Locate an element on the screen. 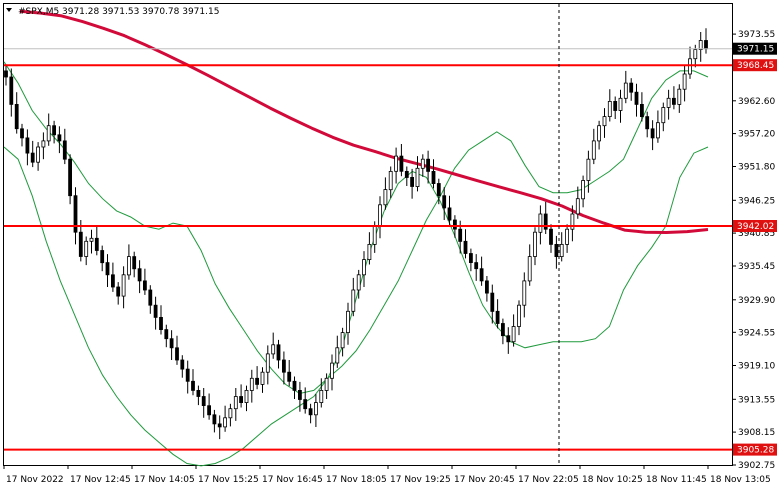 The height and width of the screenshot is (489, 781). level-price-label: 3942.02 is located at coordinates (755, 227).